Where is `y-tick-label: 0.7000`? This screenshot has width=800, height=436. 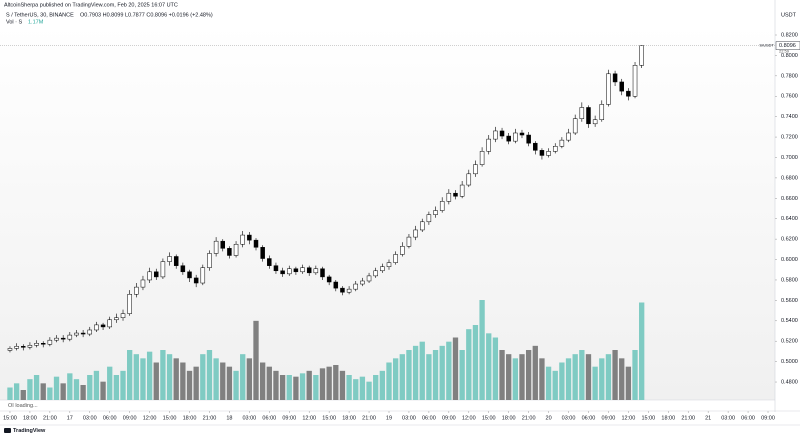
y-tick-label: 0.7000 is located at coordinates (789, 158).